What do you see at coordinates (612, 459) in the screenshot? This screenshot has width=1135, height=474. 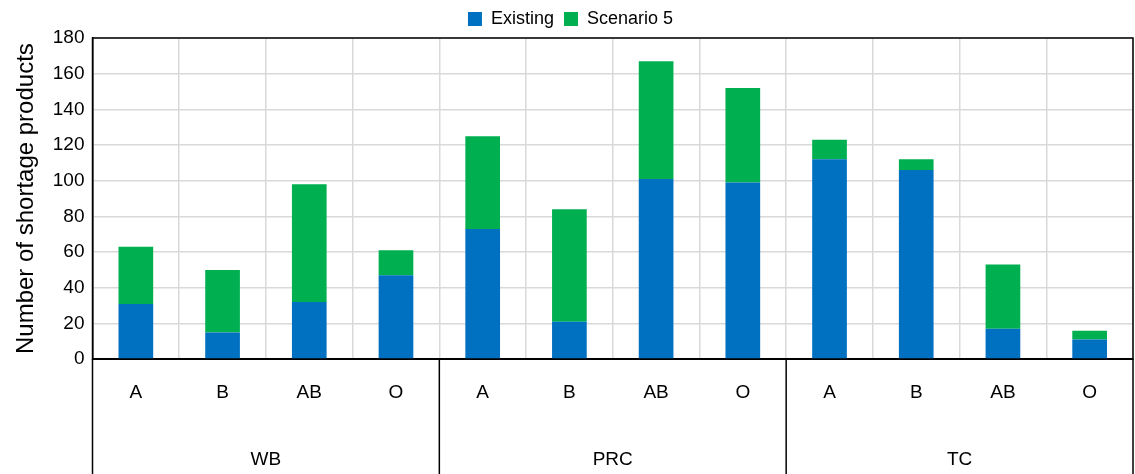 I see `text: PRC` at bounding box center [612, 459].